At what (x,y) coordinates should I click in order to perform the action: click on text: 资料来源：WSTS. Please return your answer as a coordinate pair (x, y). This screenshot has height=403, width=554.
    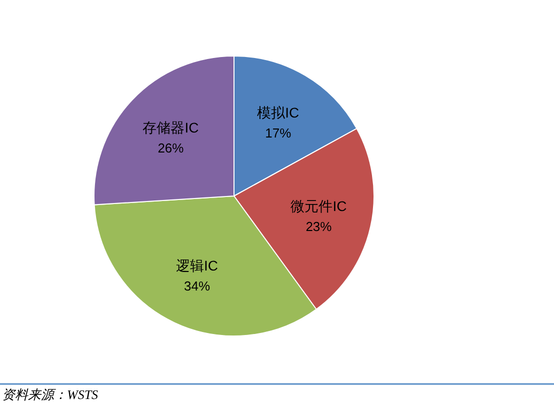
    Looking at the image, I should click on (50, 394).